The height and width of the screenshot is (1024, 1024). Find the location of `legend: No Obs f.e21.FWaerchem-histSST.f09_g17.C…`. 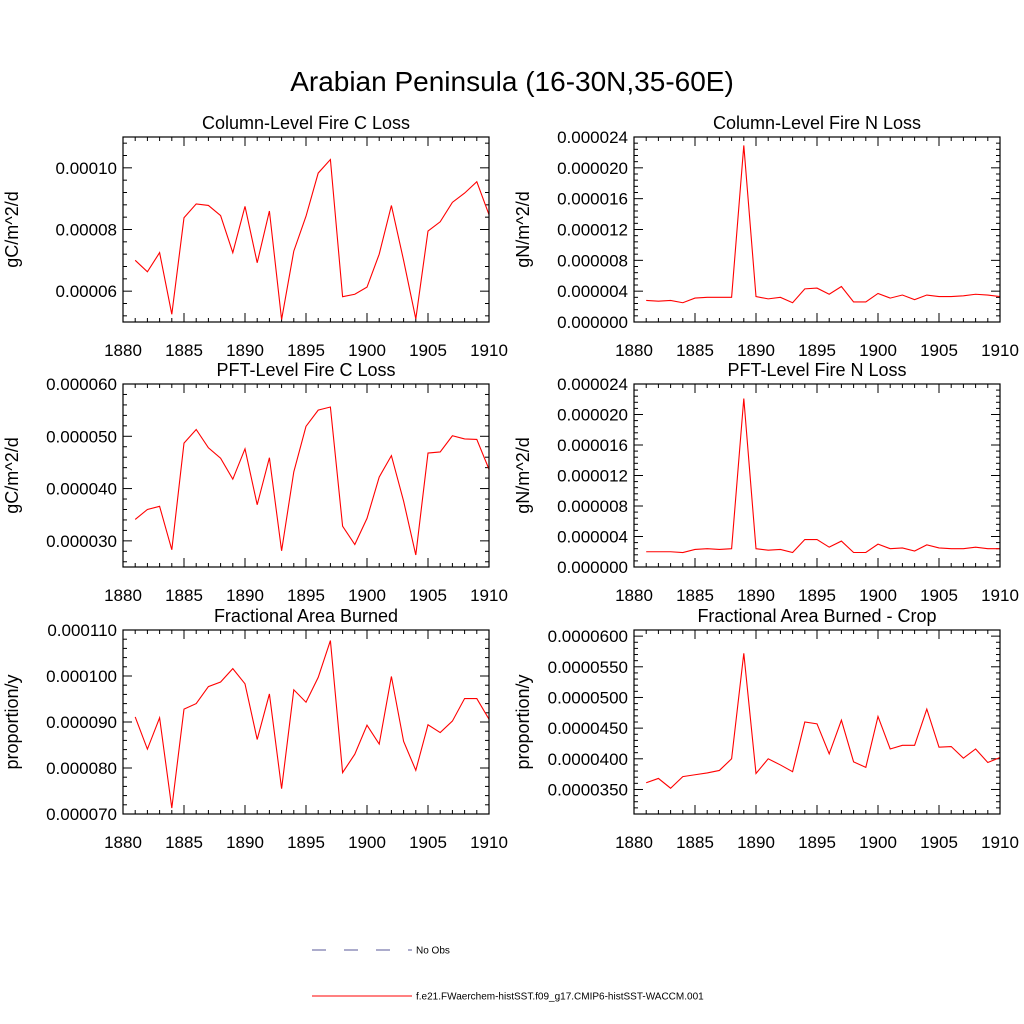

legend: No Obs f.e21.FWaerchem-histSST.f09_g17.C… is located at coordinates (508, 974).